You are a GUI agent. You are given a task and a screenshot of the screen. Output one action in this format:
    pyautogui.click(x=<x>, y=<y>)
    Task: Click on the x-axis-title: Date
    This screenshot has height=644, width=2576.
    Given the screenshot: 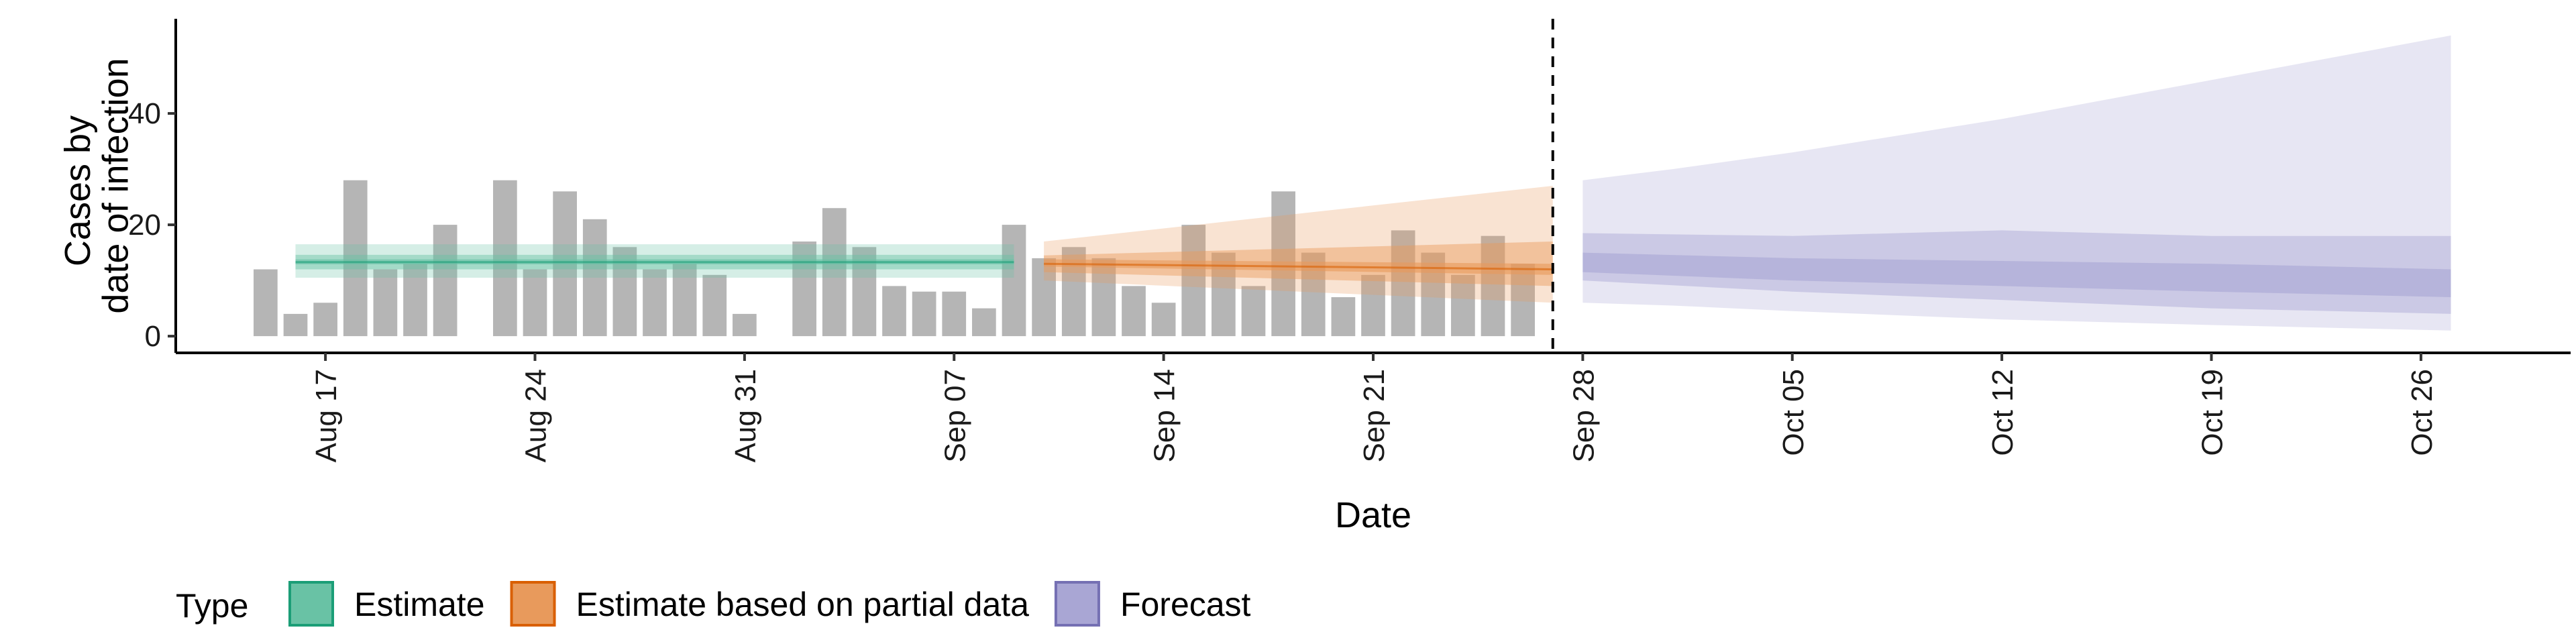 What is the action you would take?
    pyautogui.click(x=1373, y=515)
    